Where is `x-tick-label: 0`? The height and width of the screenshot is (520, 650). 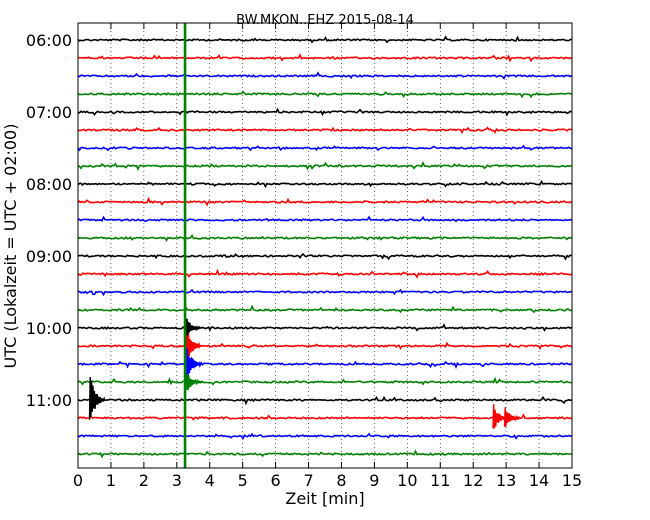
x-tick-label: 0 is located at coordinates (78, 480).